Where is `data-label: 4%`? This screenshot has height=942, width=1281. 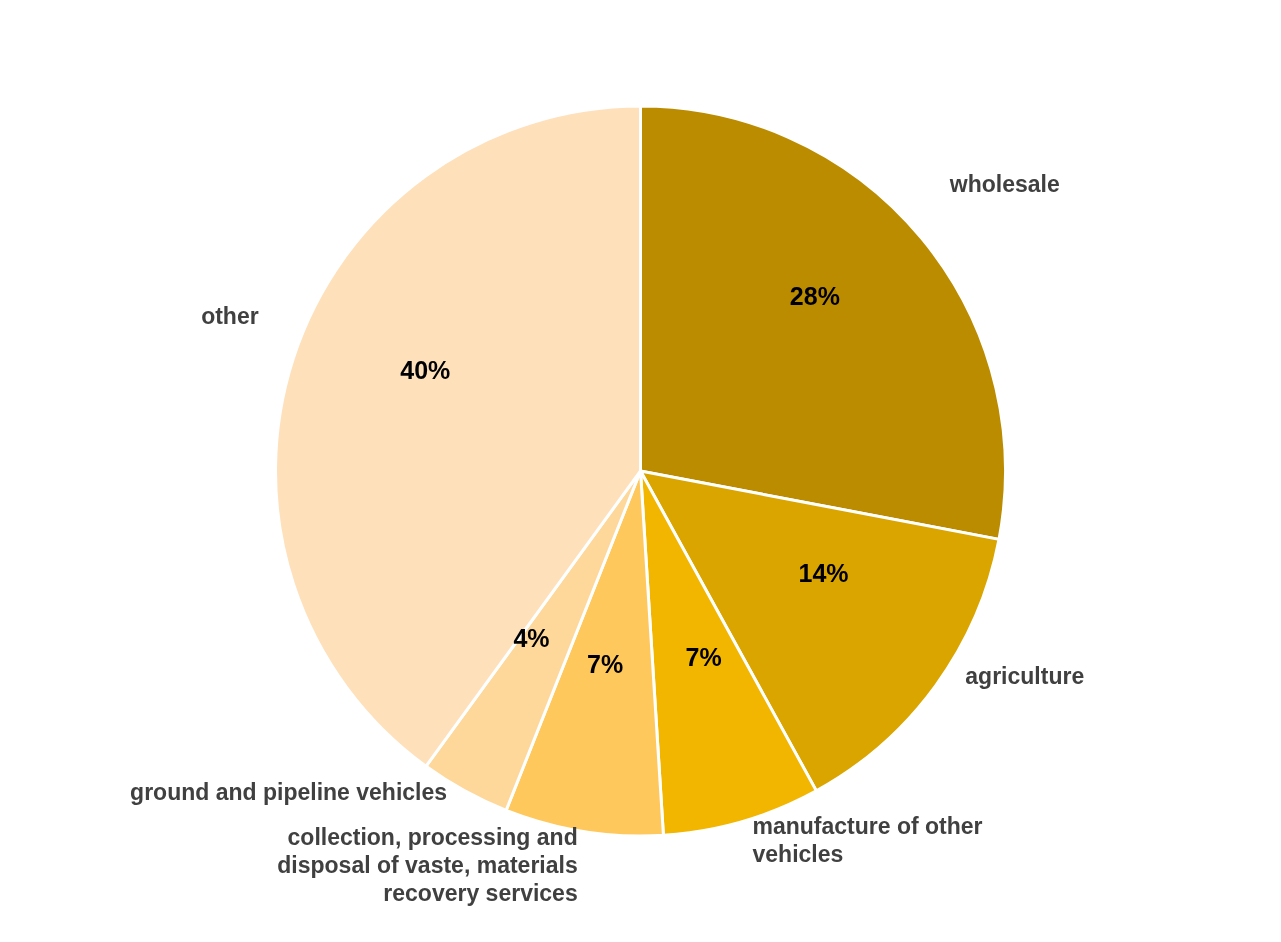 data-label: 4% is located at coordinates (531, 638).